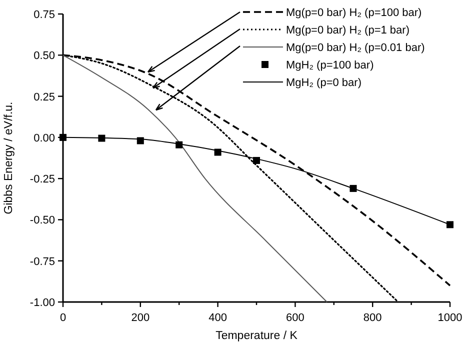  What do you see at coordinates (63, 318) in the screenshot?
I see `x-tick-label: 0` at bounding box center [63, 318].